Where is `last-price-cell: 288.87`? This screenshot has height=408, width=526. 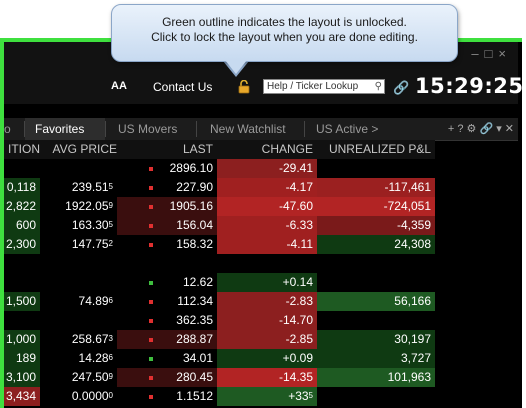 last-price-cell: 288.87 is located at coordinates (167, 339).